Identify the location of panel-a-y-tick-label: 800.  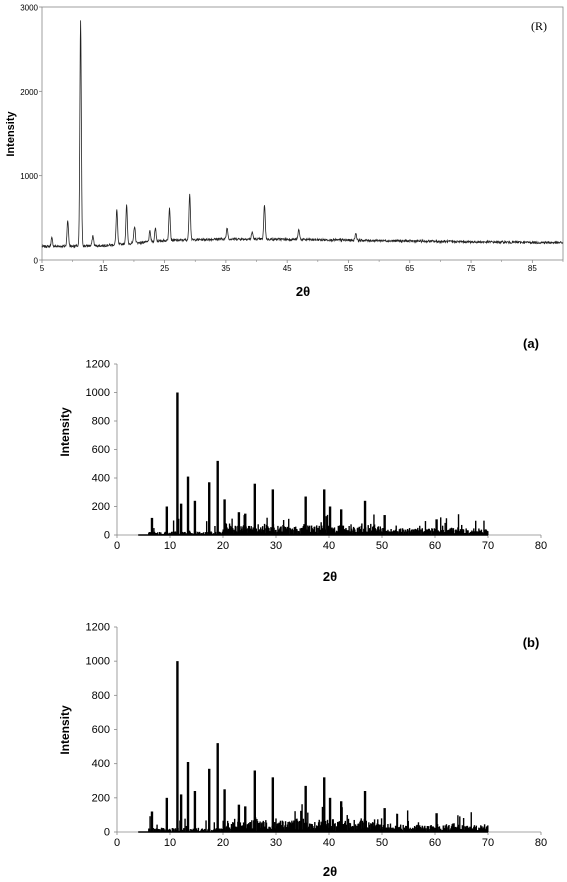
(101, 422).